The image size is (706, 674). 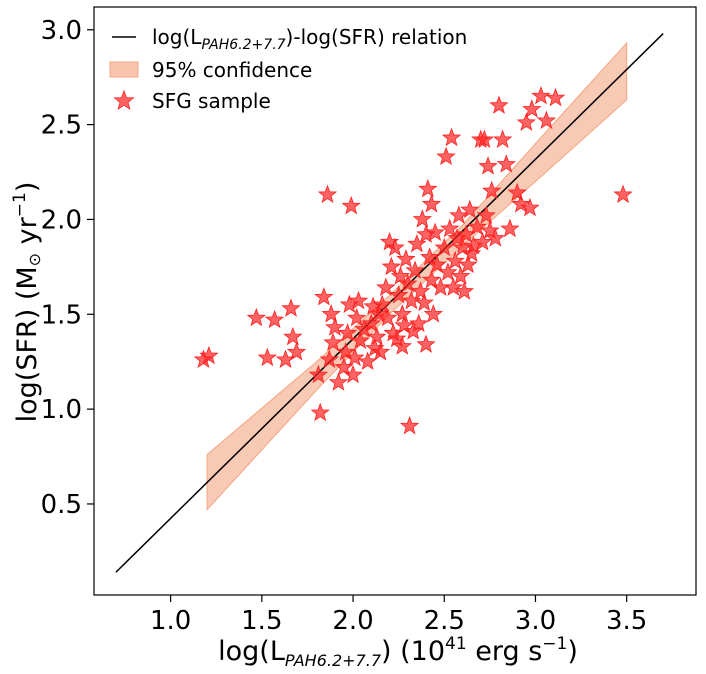 What do you see at coordinates (535, 621) in the screenshot?
I see `x-tick-label-4: 3.0` at bounding box center [535, 621].